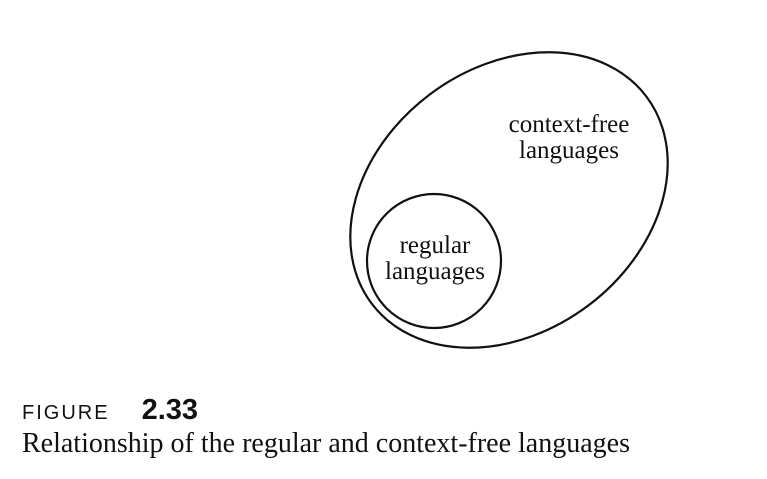 This screenshot has height=479, width=767. What do you see at coordinates (66, 413) in the screenshot?
I see `figure-word: FIGURE` at bounding box center [66, 413].